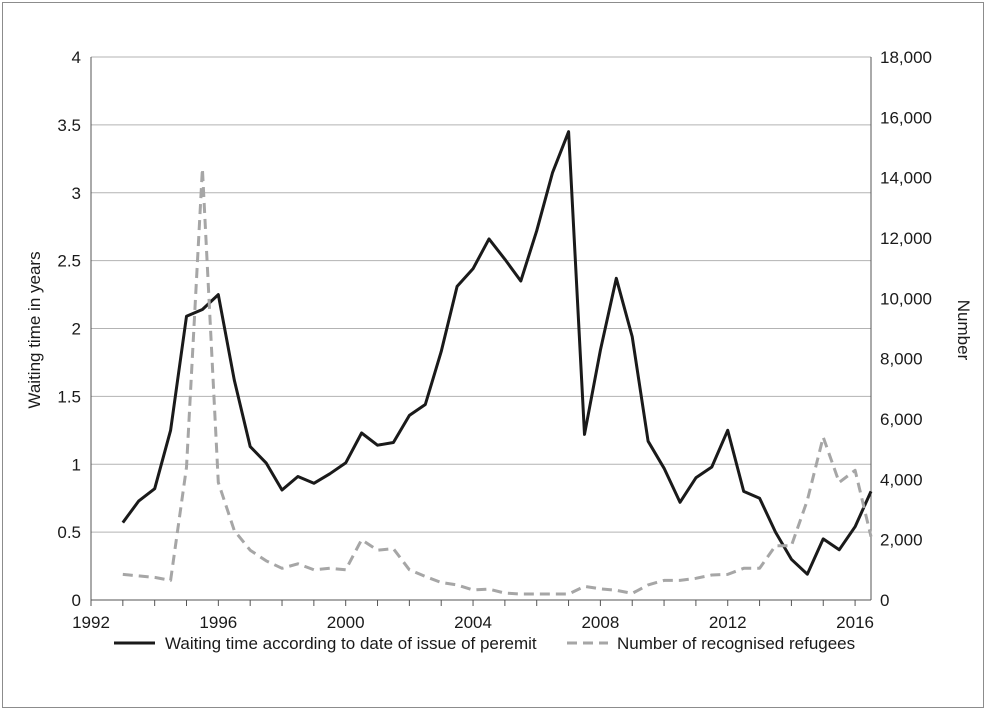 Image resolution: width=988 pixels, height=712 pixels. I want to click on y-axis-title-left: Waiting time in years, so click(34, 329).